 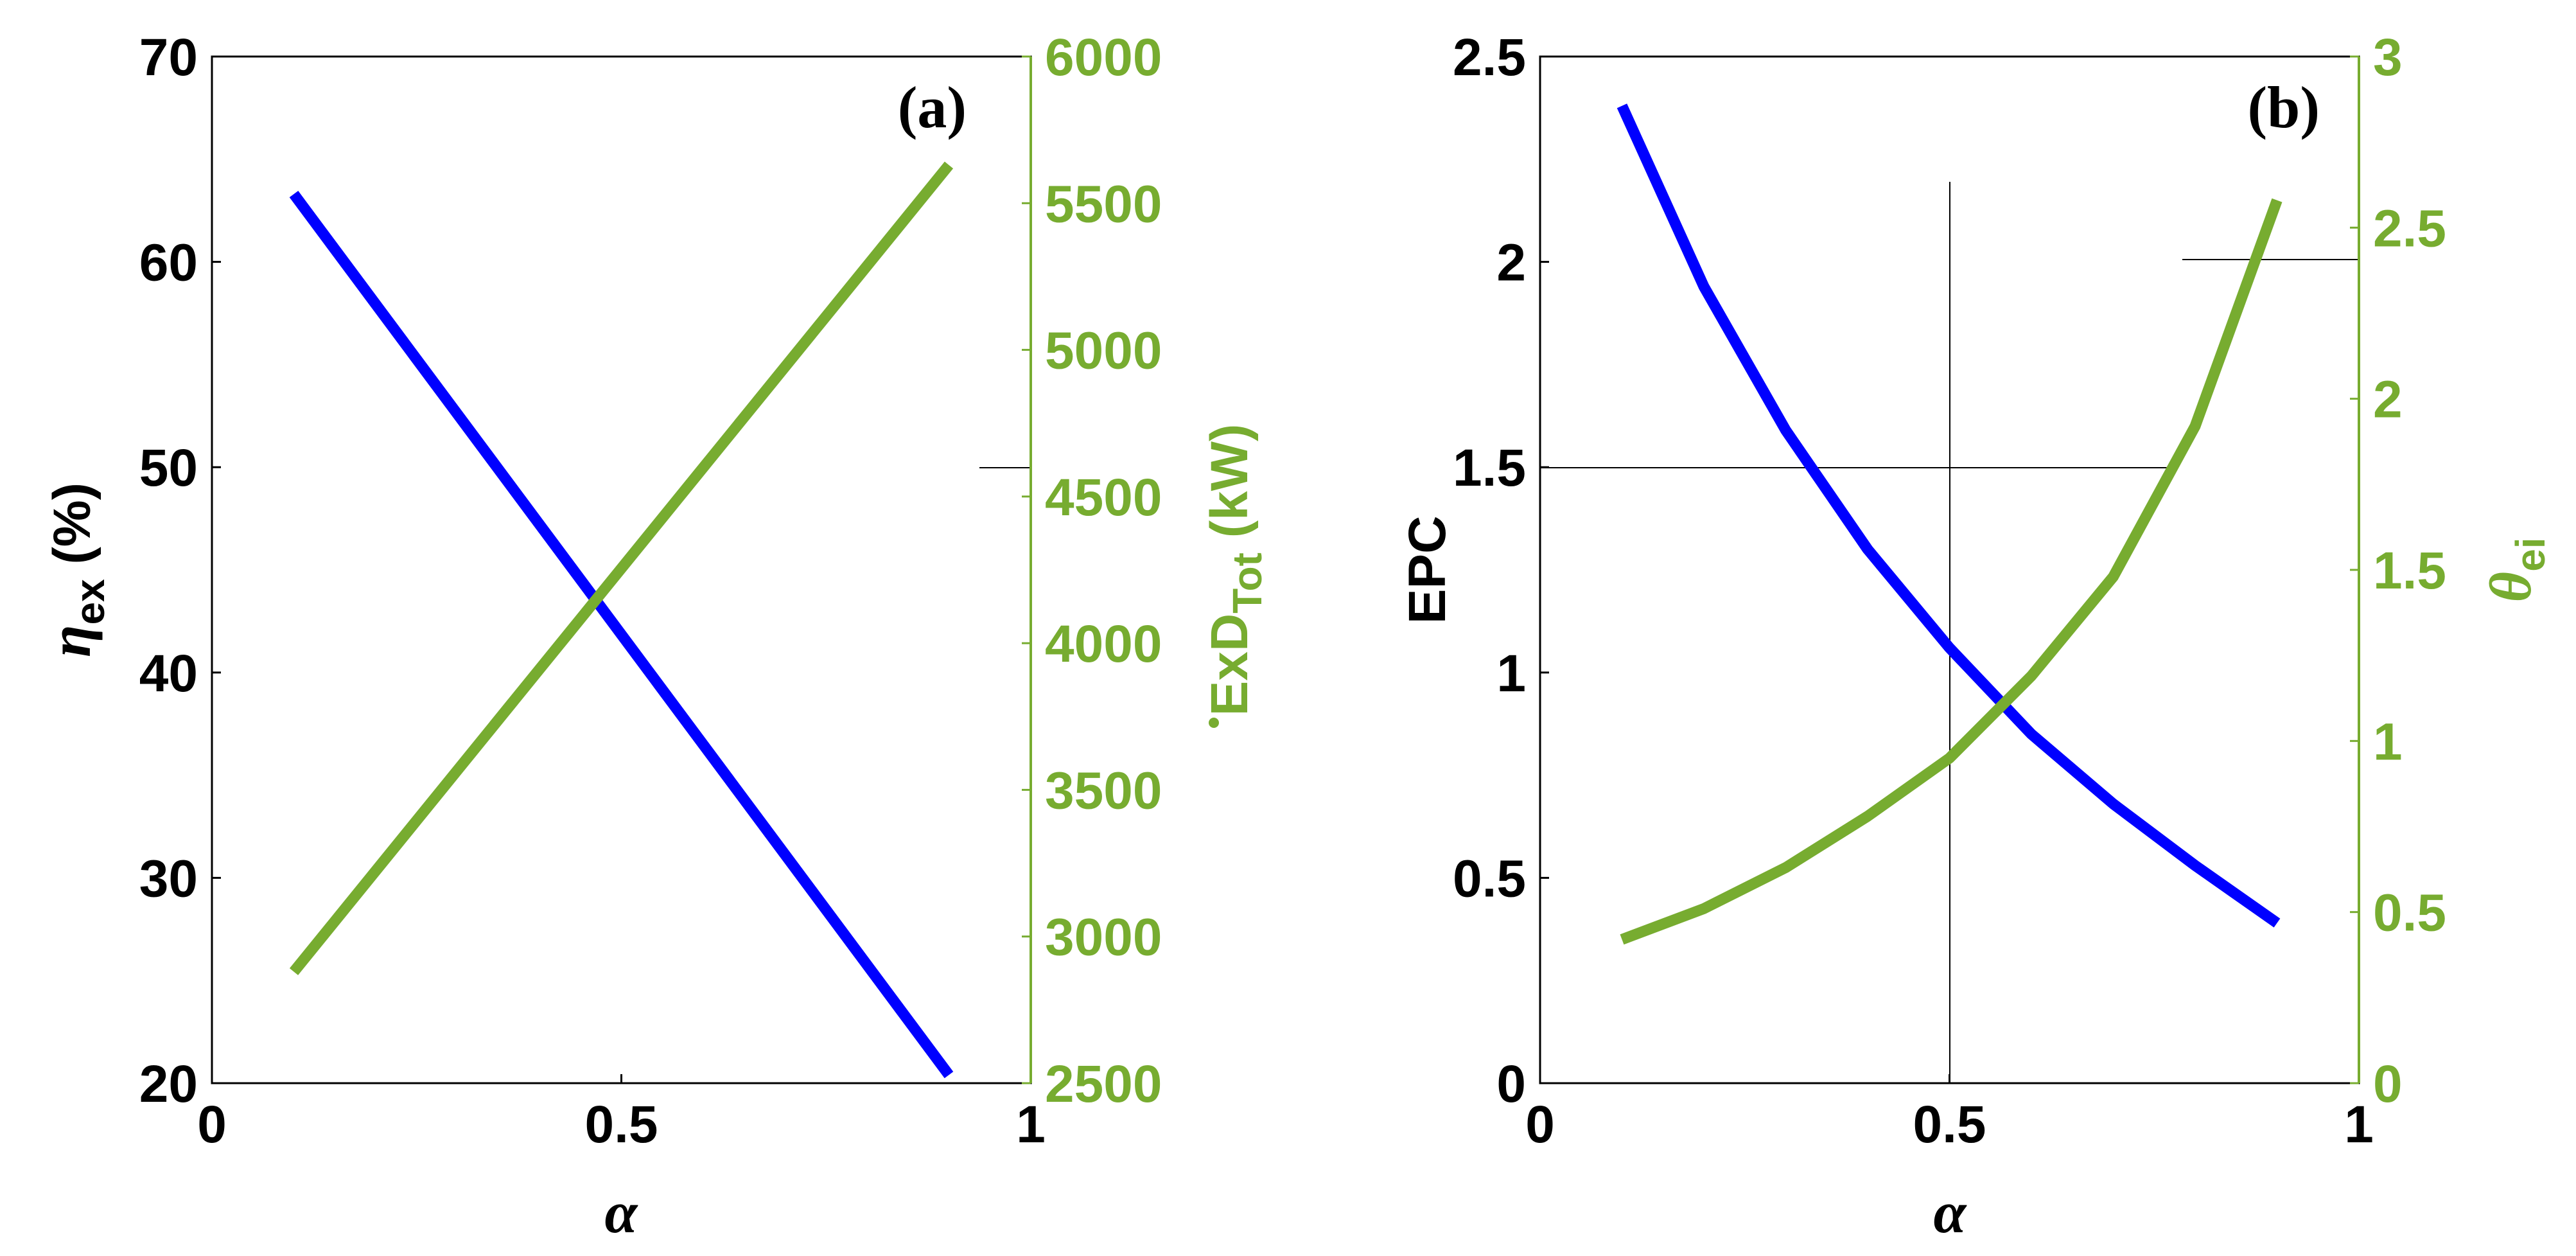 What do you see at coordinates (2284, 108) in the screenshot?
I see `panel-b-tag: (b)` at bounding box center [2284, 108].